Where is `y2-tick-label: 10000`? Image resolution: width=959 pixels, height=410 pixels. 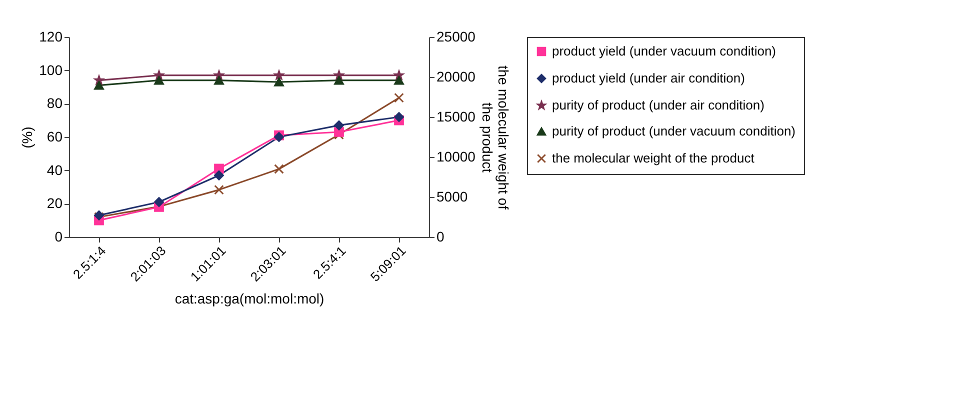 y2-tick-label: 10000 is located at coordinates (456, 156).